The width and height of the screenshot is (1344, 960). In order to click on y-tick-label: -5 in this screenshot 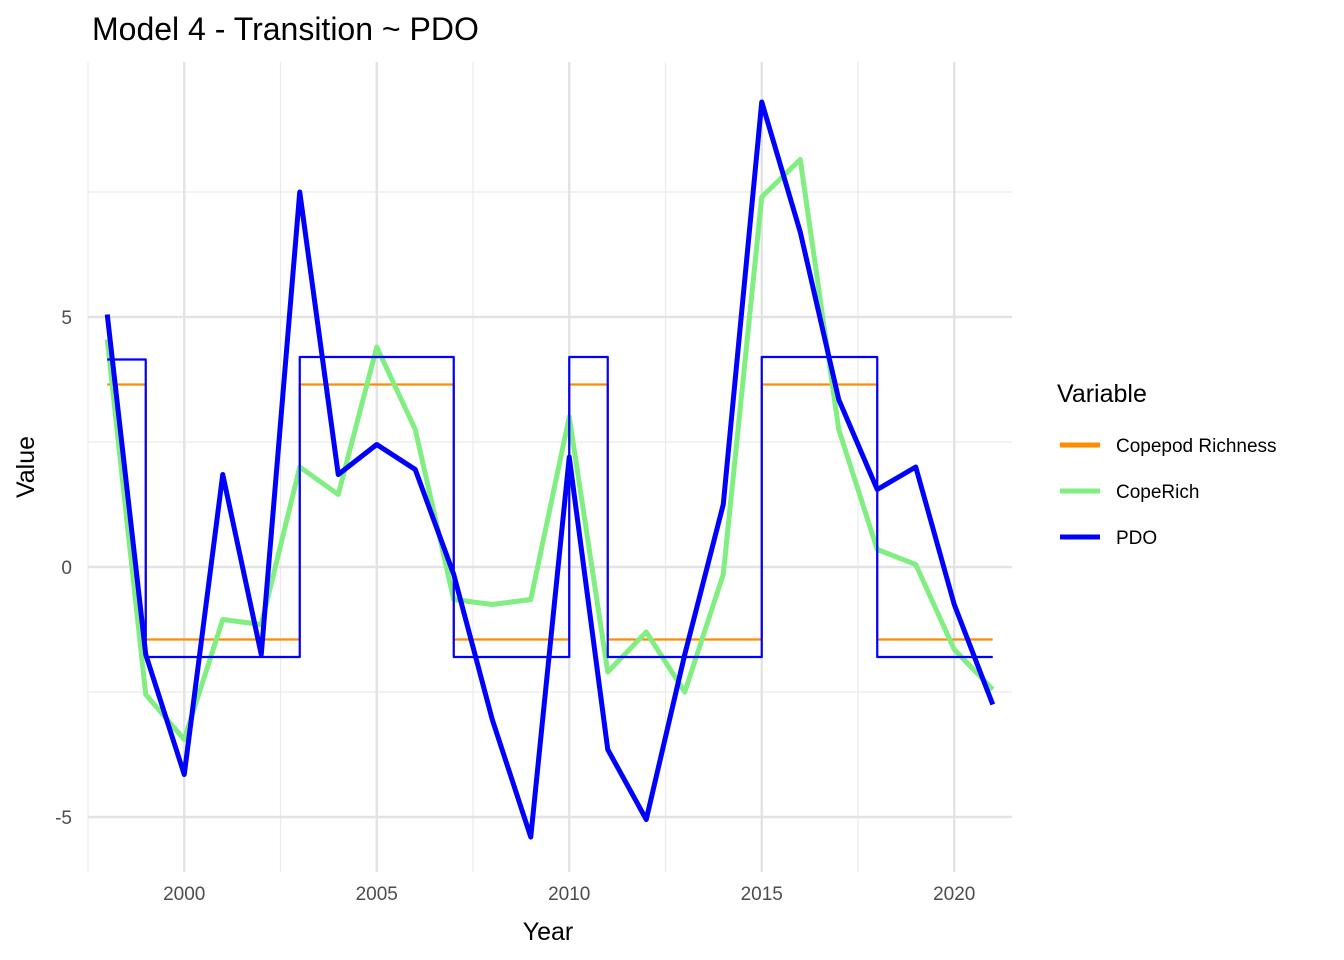, I will do `click(63, 818)`.